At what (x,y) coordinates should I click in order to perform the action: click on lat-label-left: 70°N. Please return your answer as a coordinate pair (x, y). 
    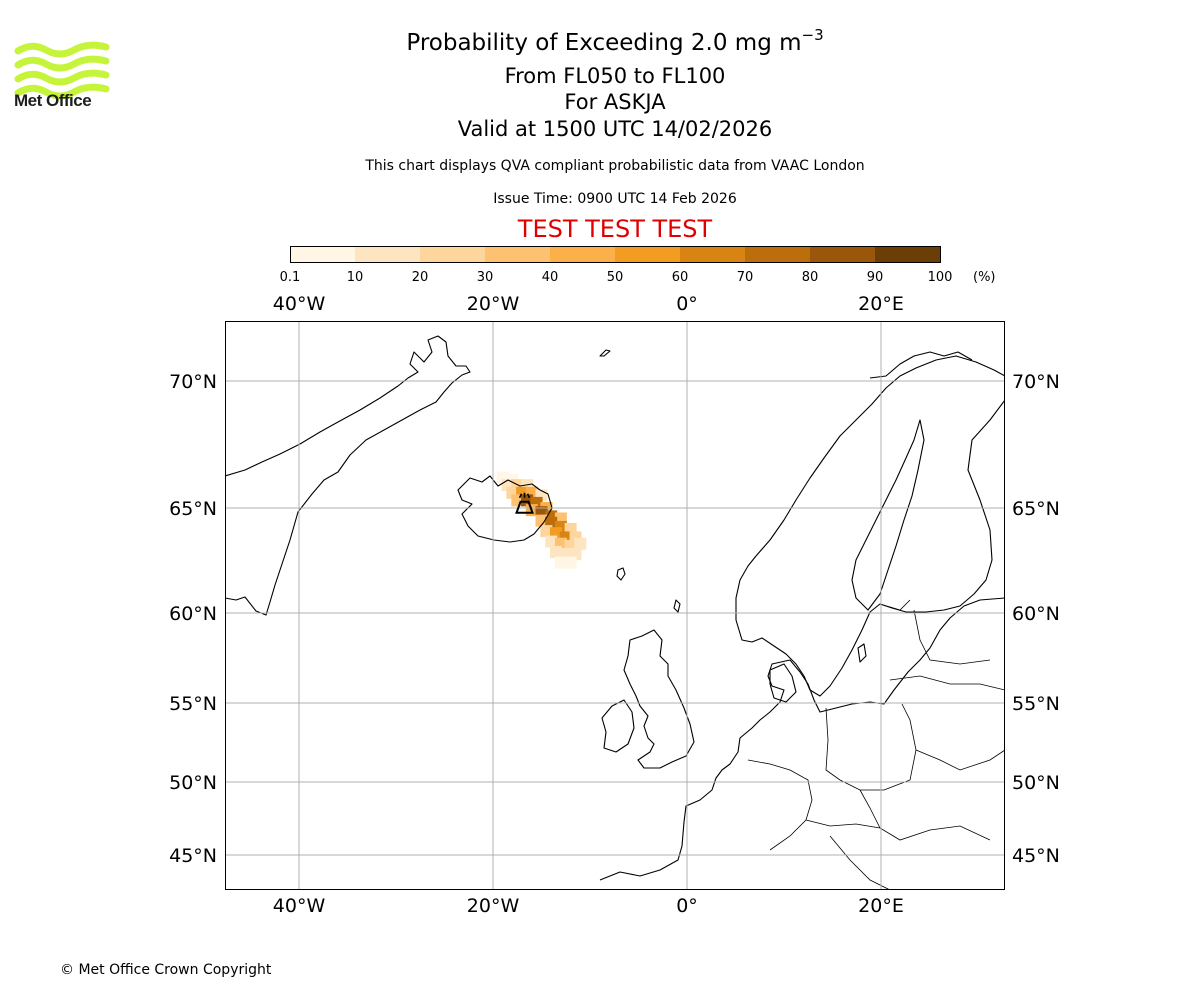
    Looking at the image, I should click on (193, 382).